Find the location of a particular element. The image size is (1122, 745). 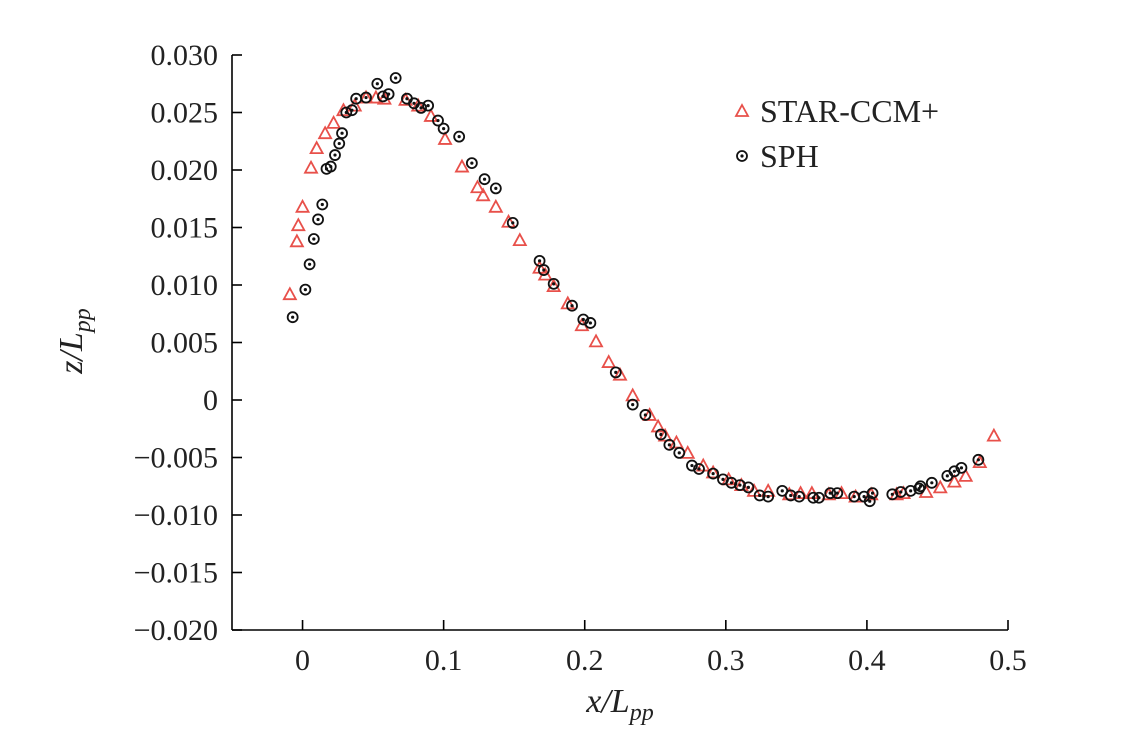

legend-circle-dot is located at coordinates (742, 156).